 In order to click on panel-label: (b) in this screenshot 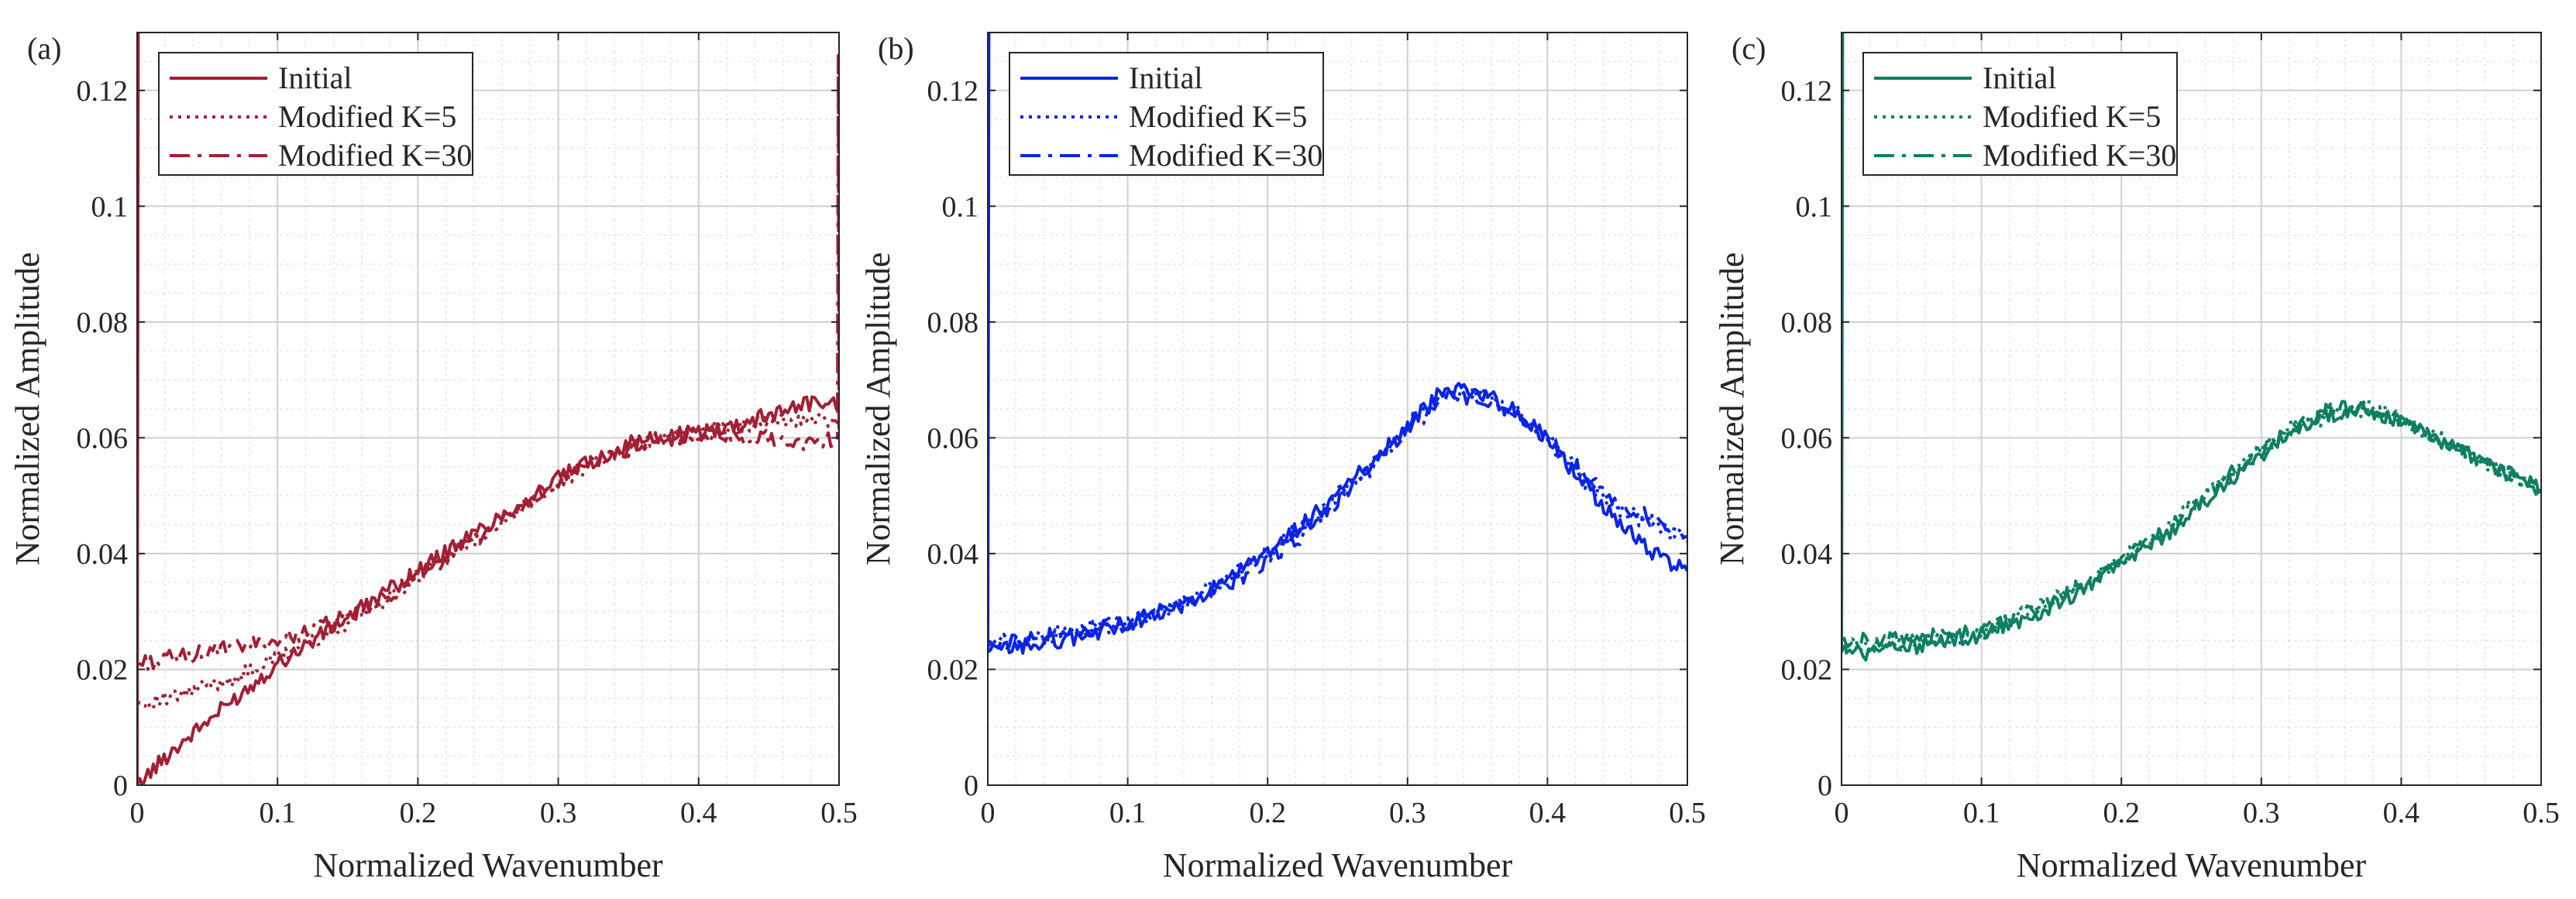, I will do `click(896, 48)`.